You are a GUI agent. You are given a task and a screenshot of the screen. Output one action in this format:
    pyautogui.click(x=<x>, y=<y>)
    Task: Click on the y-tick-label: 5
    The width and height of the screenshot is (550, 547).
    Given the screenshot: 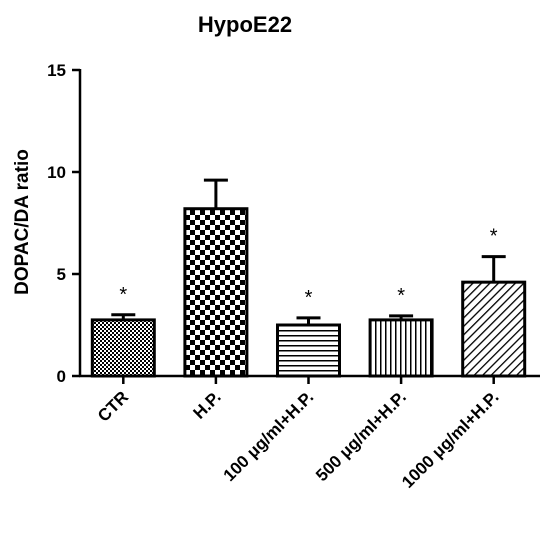 What is the action you would take?
    pyautogui.click(x=61, y=274)
    